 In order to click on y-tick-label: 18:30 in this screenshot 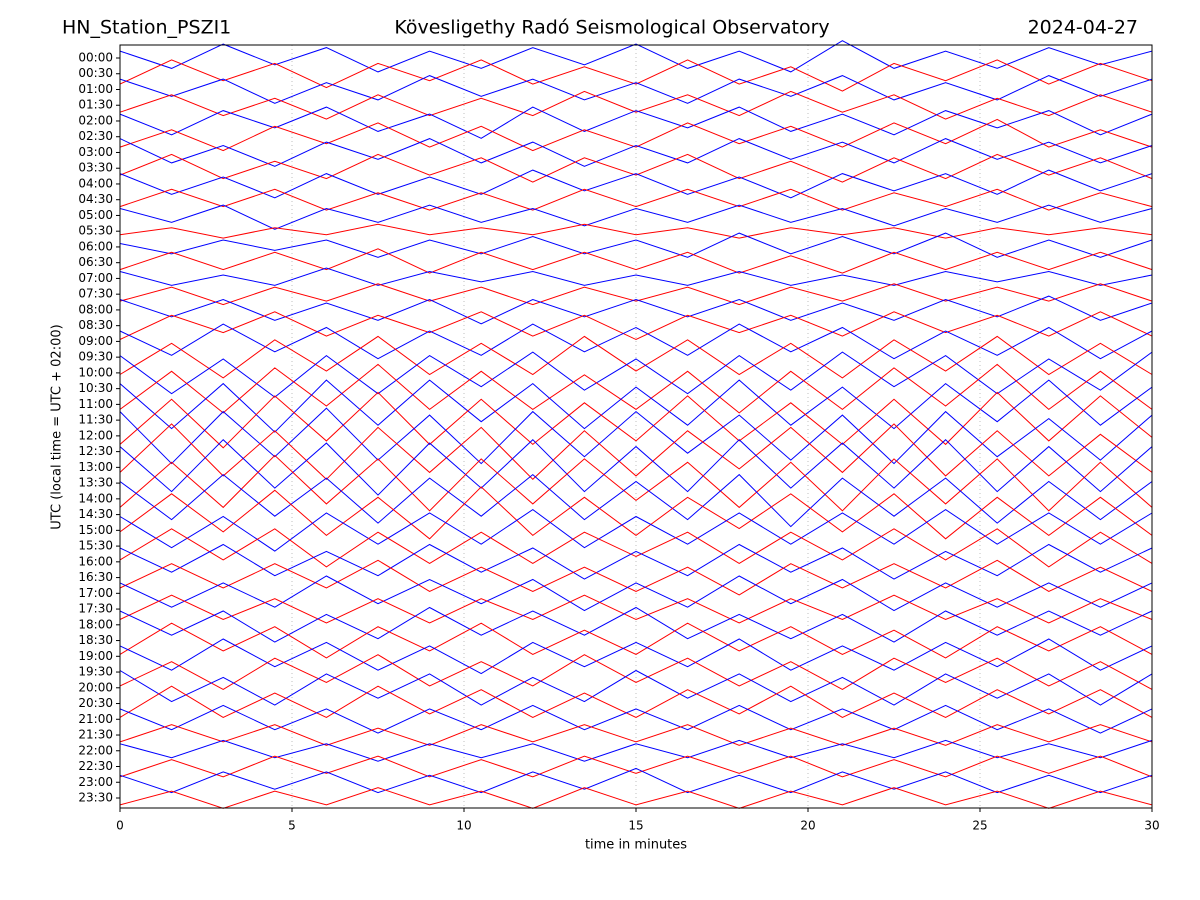, I will do `click(95, 640)`.